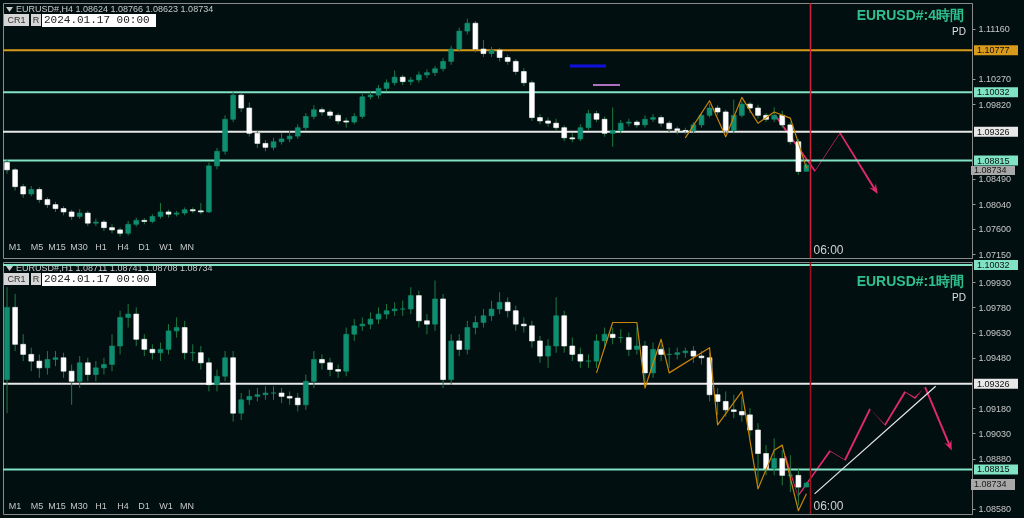  I want to click on y-tick-label: 1.09630, so click(995, 333).